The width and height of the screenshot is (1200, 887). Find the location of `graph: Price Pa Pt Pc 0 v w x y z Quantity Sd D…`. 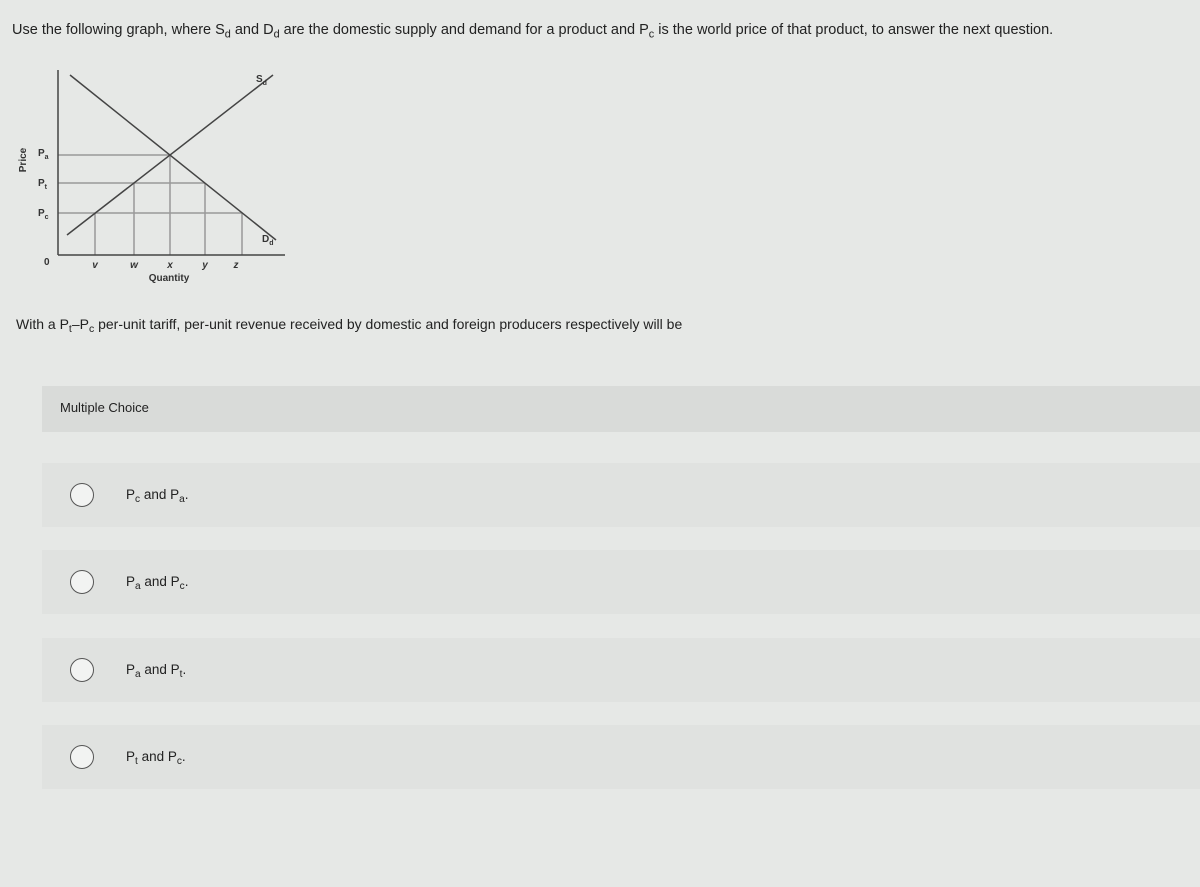

graph: Price Pa Pt Pc 0 v w x y z Quantity Sd D… is located at coordinates (151, 177).